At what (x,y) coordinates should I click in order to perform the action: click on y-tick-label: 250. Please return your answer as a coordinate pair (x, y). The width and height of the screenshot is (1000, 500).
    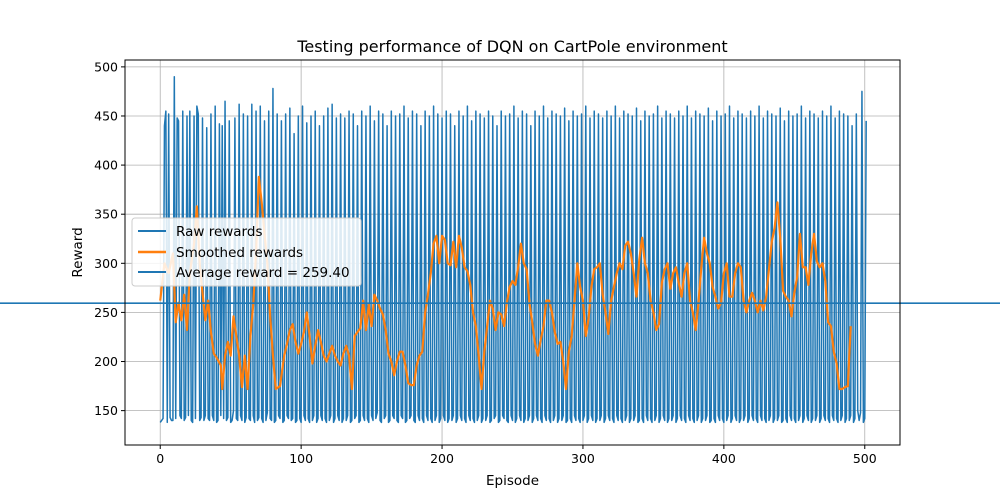
    Looking at the image, I should click on (106, 312).